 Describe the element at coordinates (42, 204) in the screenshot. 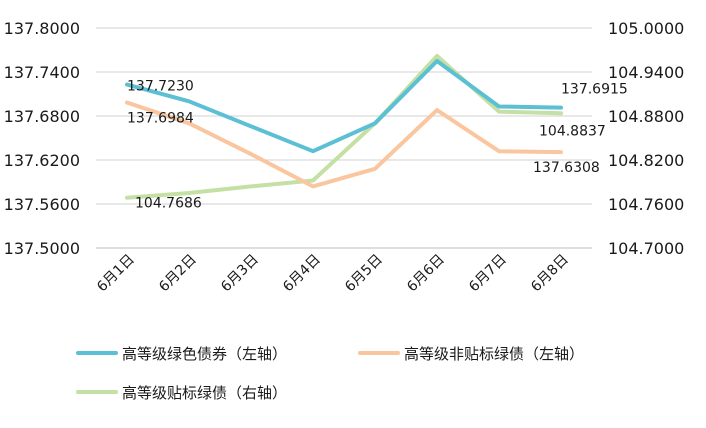

I see `left-tick-label: 137.5600` at that location.